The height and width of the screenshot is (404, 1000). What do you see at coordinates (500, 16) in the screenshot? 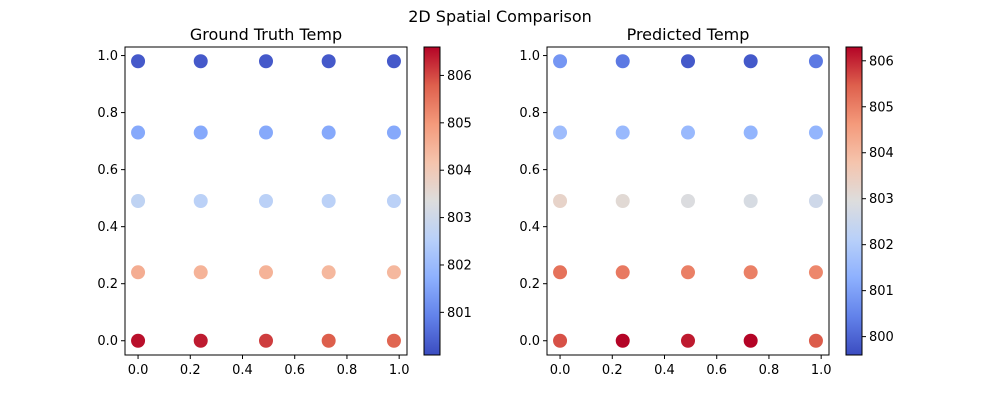
I see `figure-title: 2D Spatial Comparison` at bounding box center [500, 16].